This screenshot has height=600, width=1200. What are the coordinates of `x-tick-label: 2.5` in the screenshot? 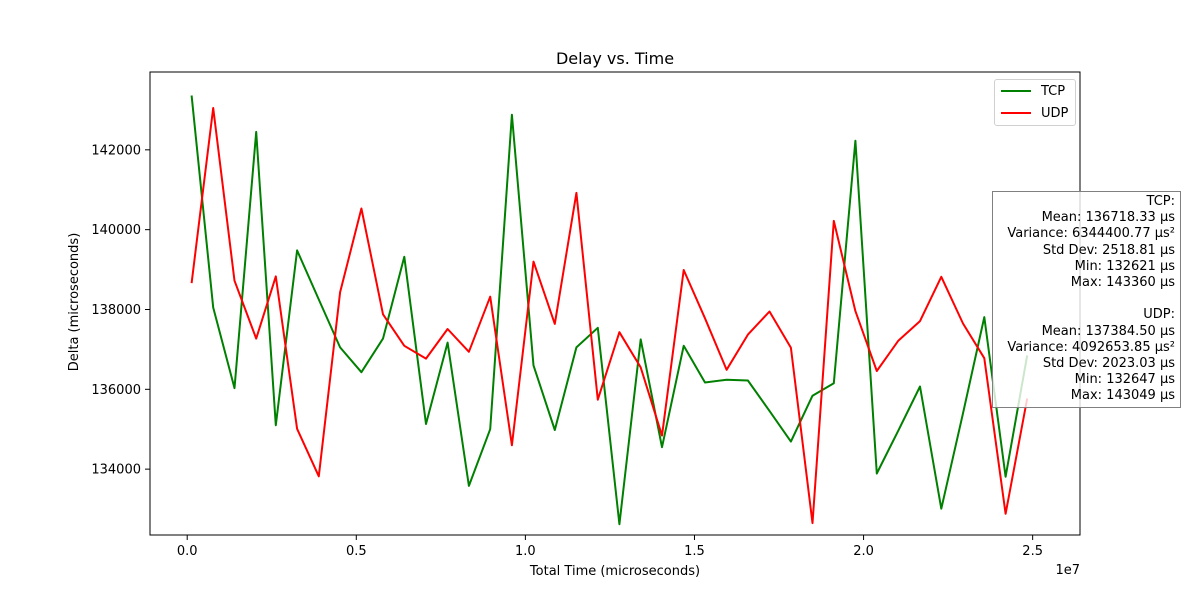 It's located at (1032, 551).